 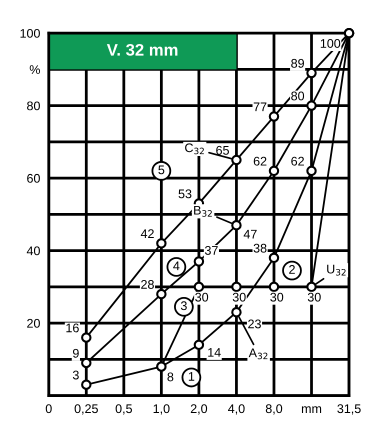 I want to click on x-tick-label: 31,5, so click(x=349, y=409).